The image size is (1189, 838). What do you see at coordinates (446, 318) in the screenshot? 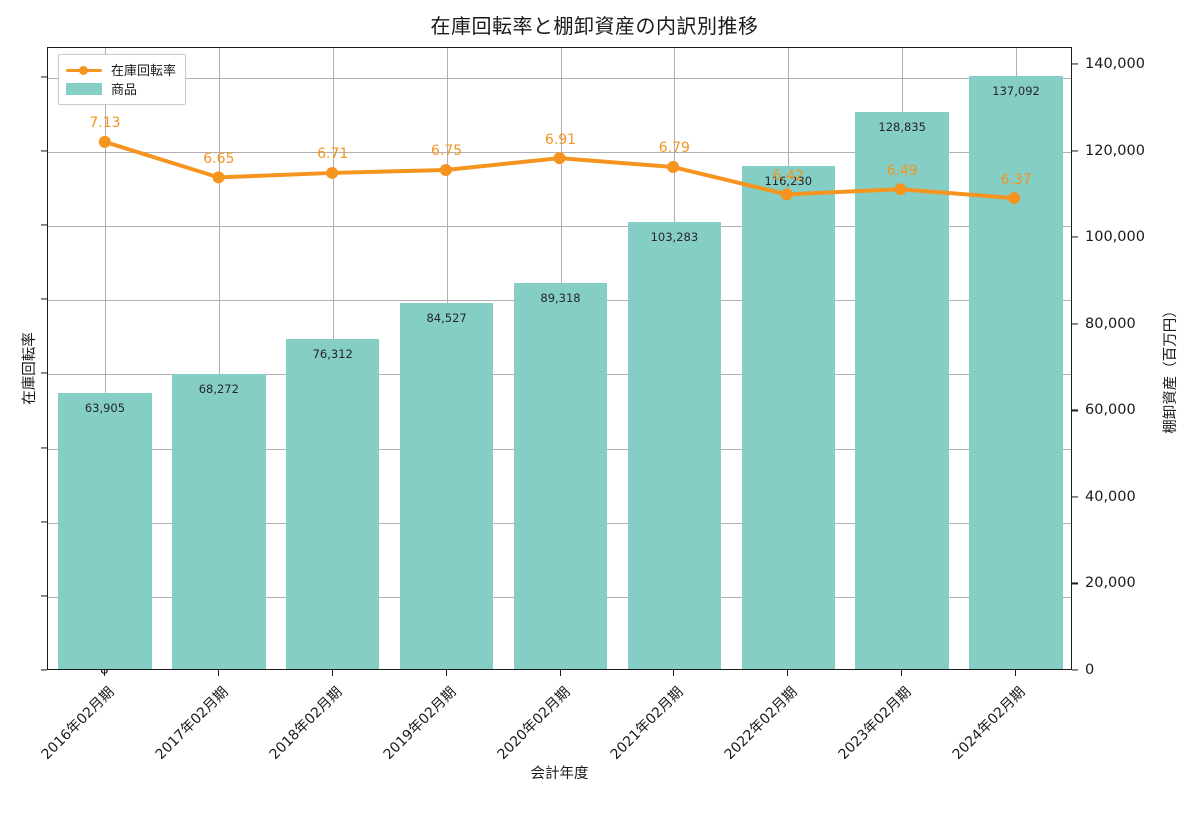
I see `bar-value-label: 84,527` at bounding box center [446, 318].